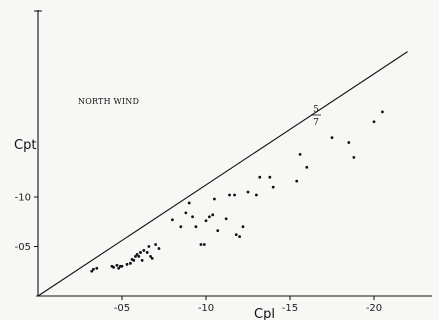  Describe the element at coordinates (108, 101) in the screenshot. I see `north-wind-label: NORTH WIND` at that location.